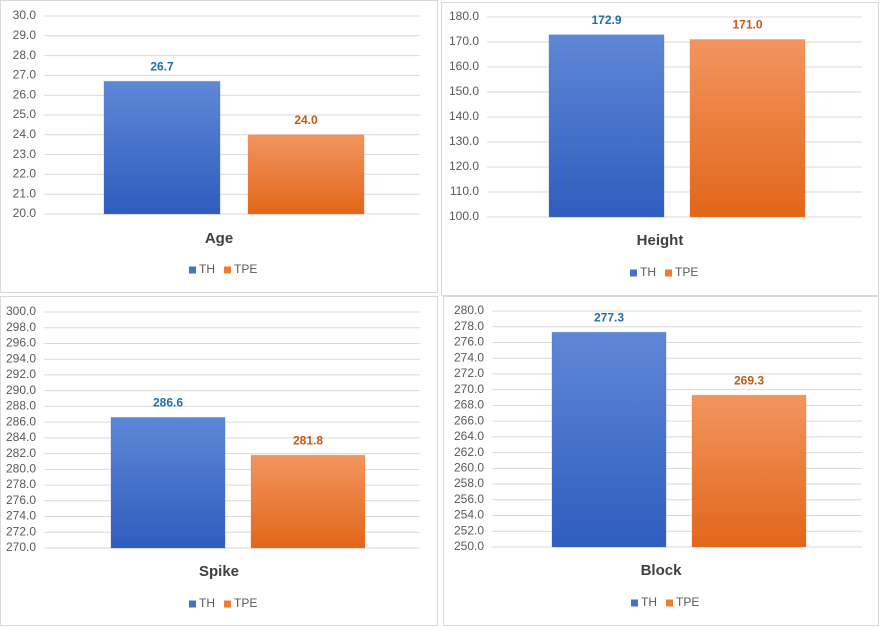  What do you see at coordinates (464, 91) in the screenshot?
I see `y-tick-label: 150.0` at bounding box center [464, 91].